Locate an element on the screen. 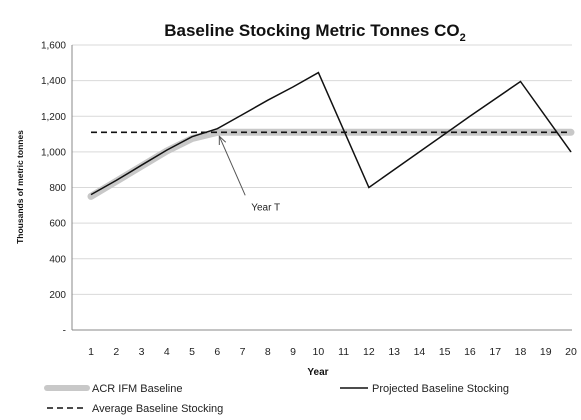 This screenshot has width=581, height=420. legend-label-projected-baseline-stocking: Projected Baseline Stocking is located at coordinates (440, 389).